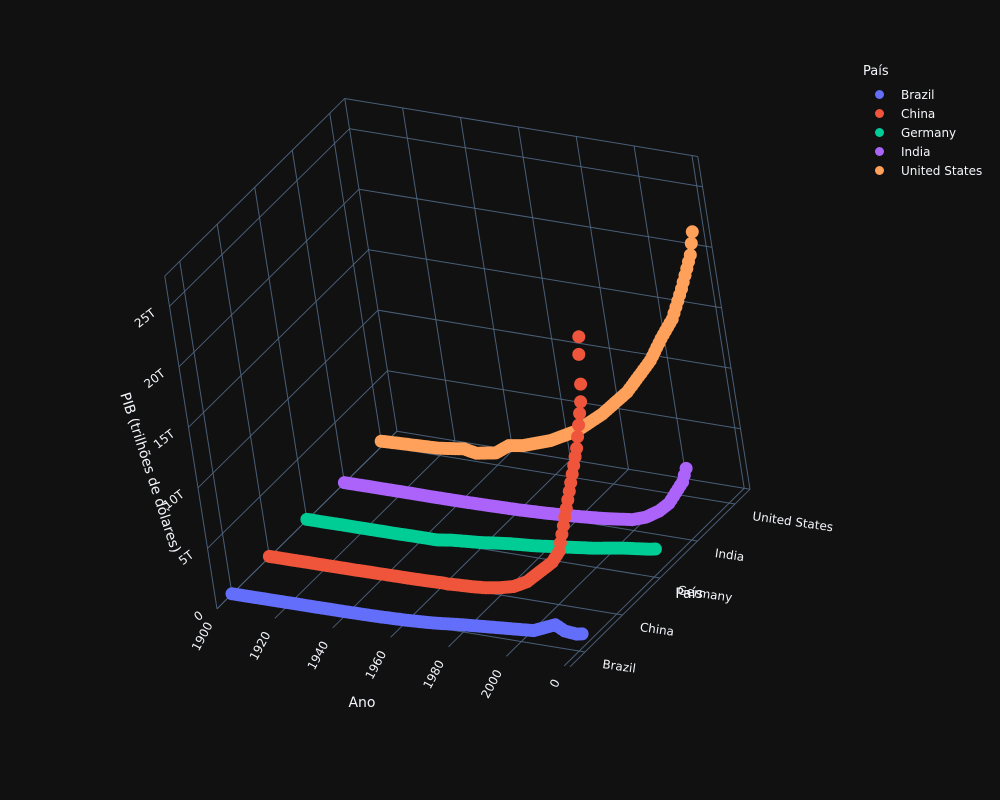  I want to click on z-tick-label: 25T, so click(145, 317).